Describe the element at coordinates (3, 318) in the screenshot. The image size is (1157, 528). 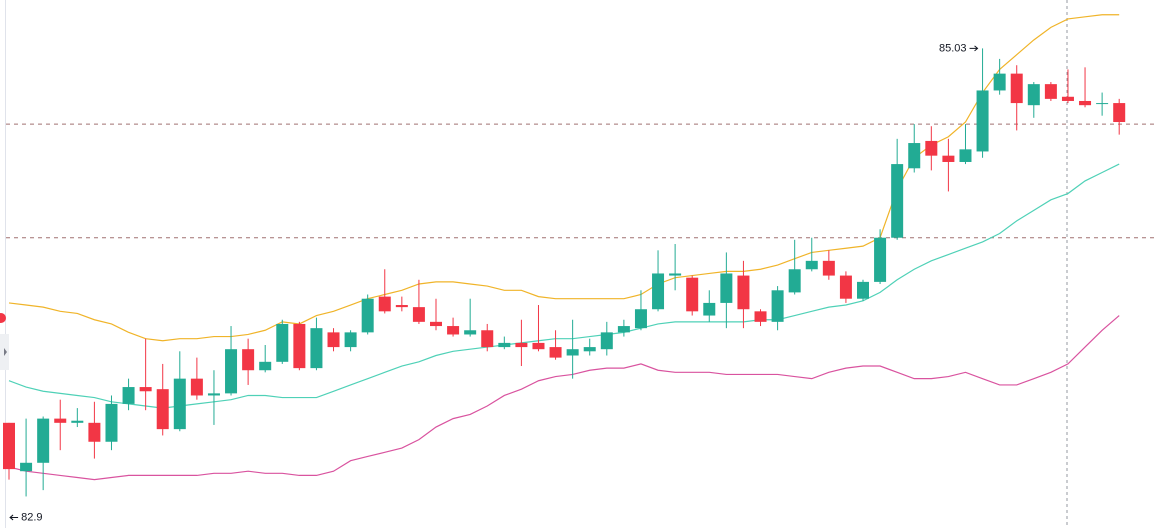
I see `alert-dot` at that location.